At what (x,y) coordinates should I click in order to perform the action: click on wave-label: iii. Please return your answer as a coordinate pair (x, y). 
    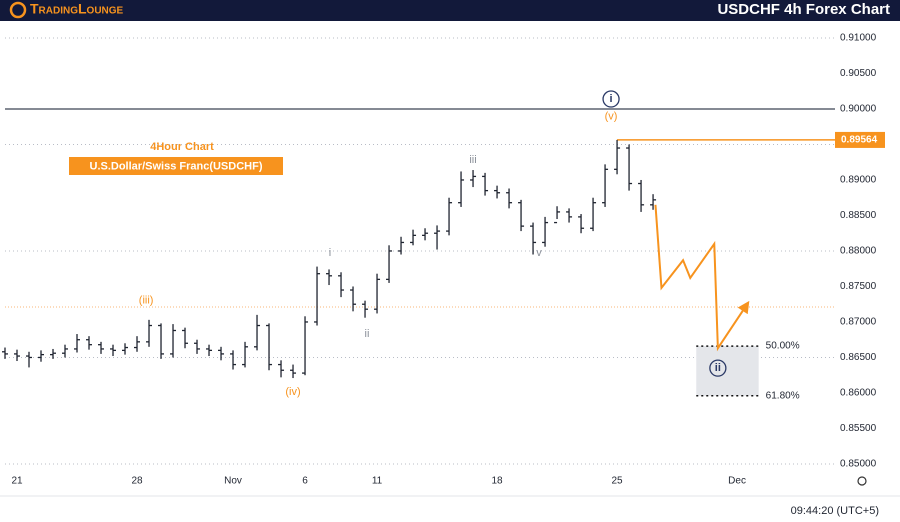
    Looking at the image, I should click on (472, 160).